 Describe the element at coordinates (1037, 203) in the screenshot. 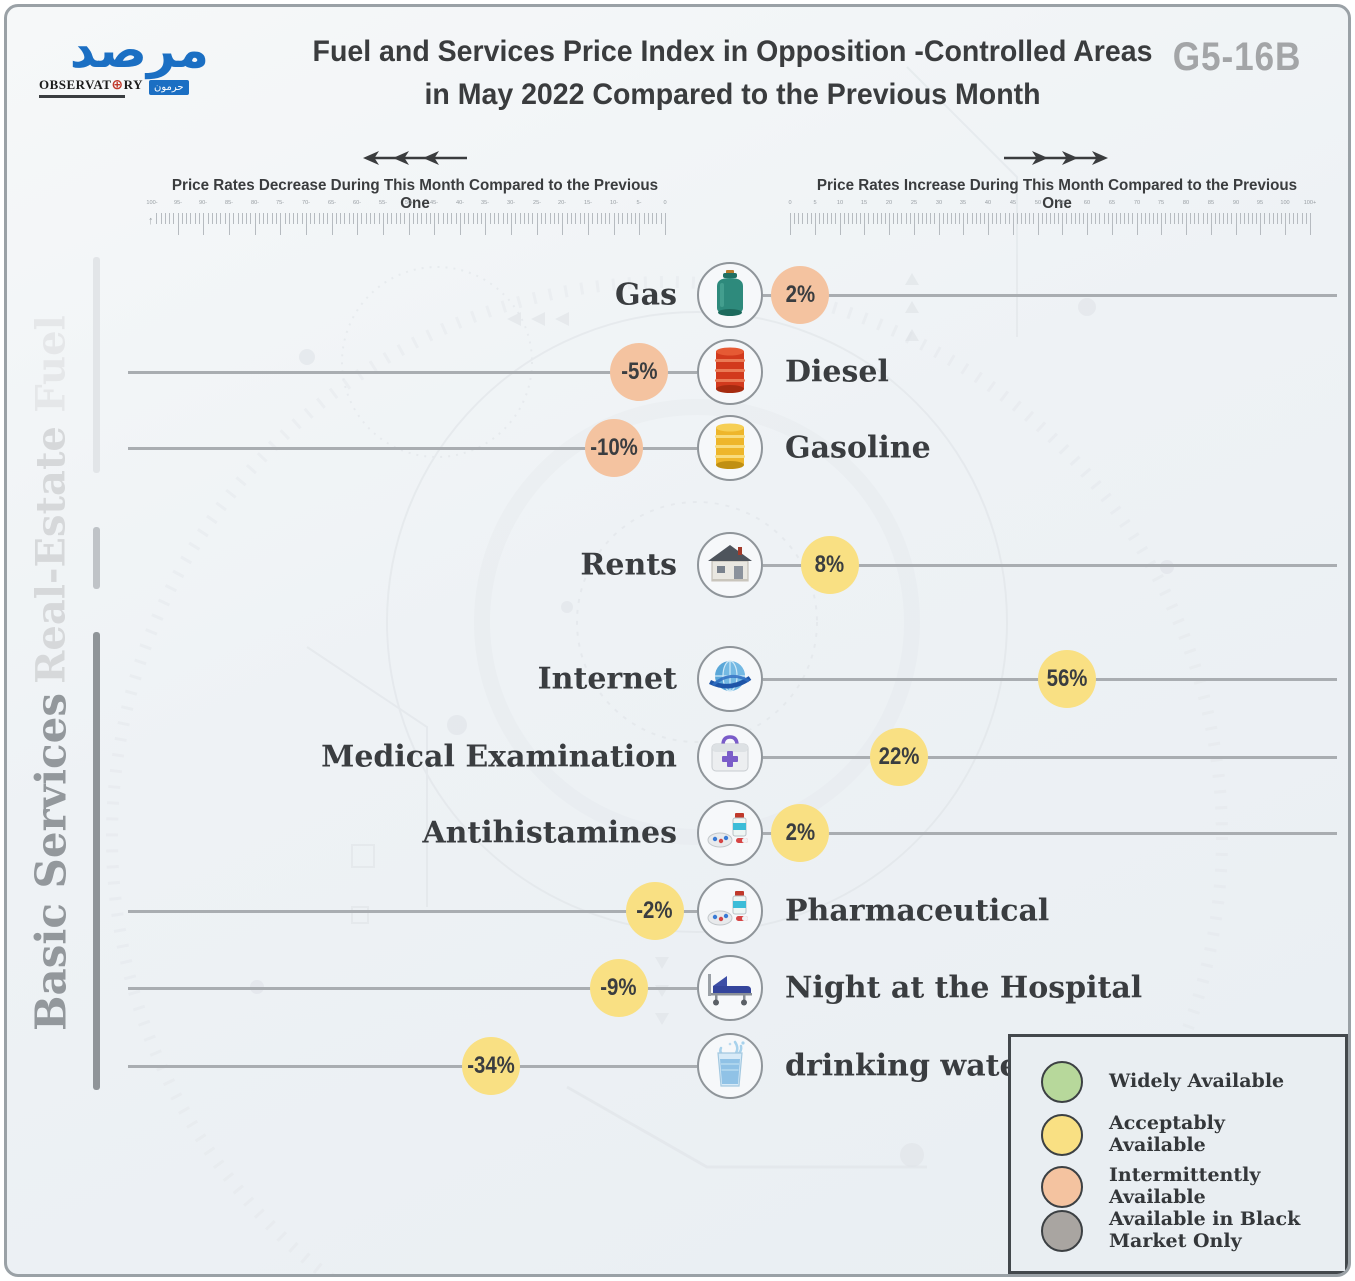

I see `ruler-tick-label: 50` at that location.